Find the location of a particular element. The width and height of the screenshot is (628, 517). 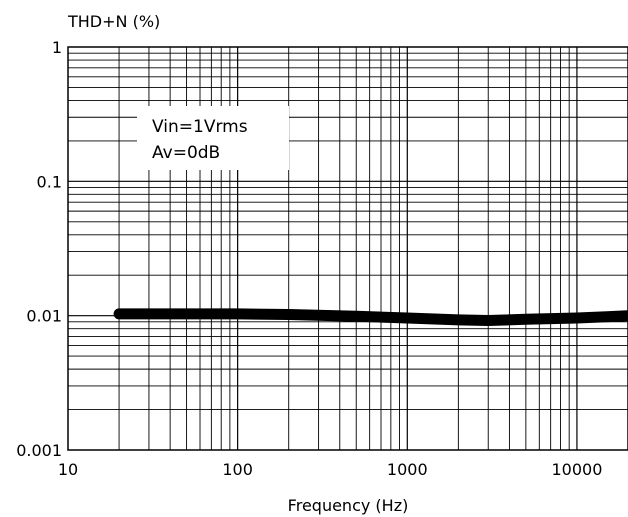

y-tick-labels: 1 0.1 0.01 0.001 is located at coordinates (39, 249).